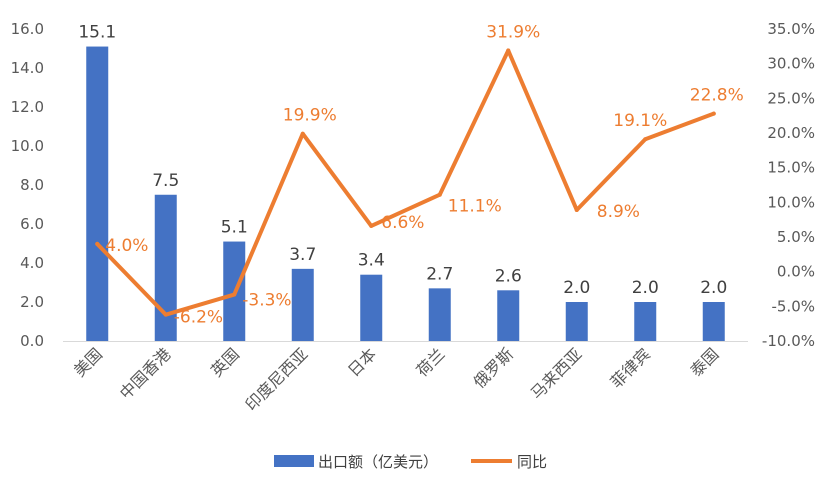 The height and width of the screenshot is (479, 825). I want to click on bar-value-label: 5.1, so click(234, 228).